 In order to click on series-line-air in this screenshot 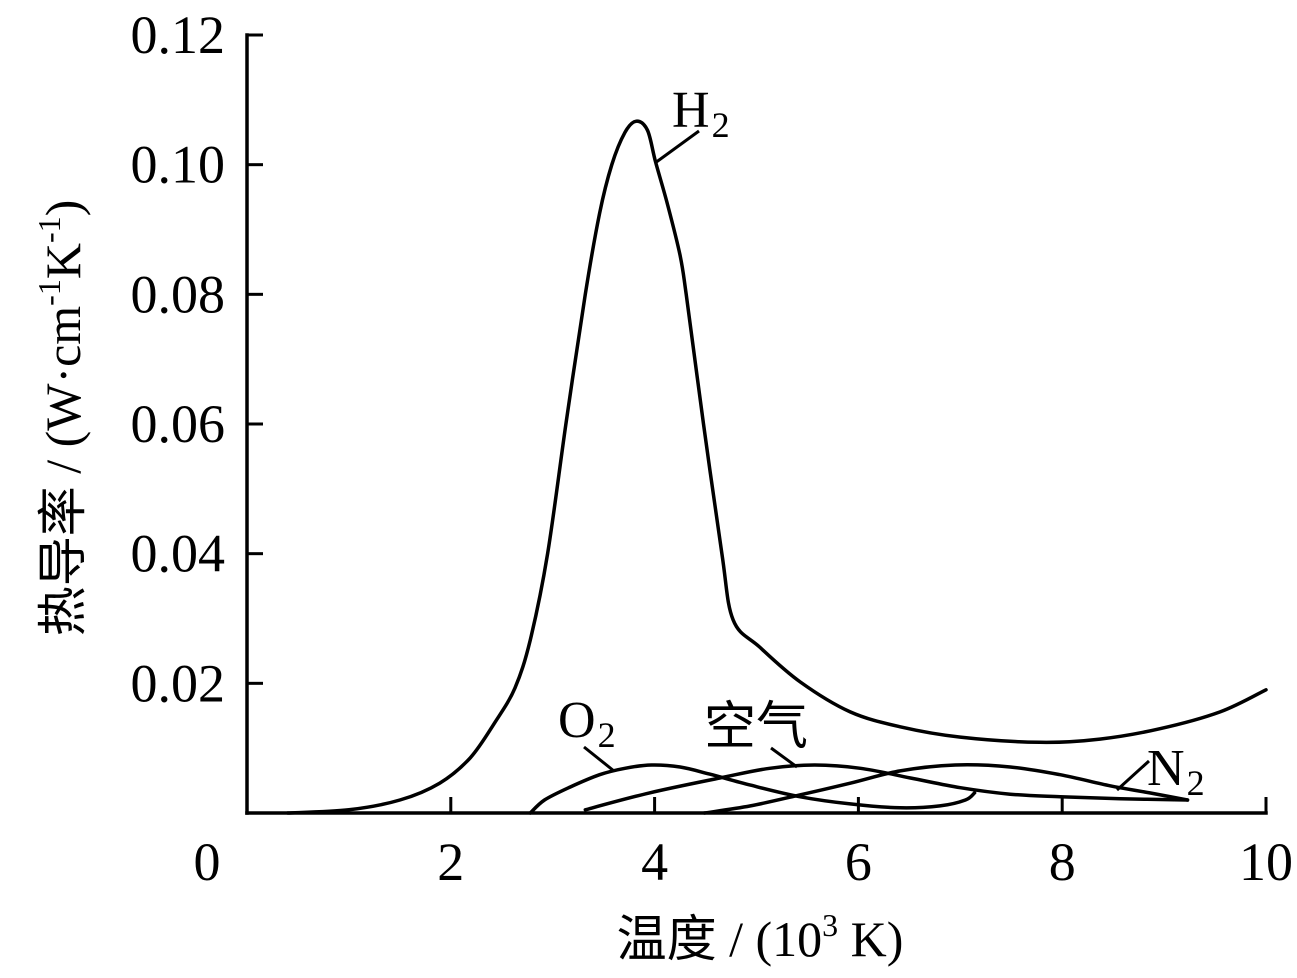, I will do `click(886, 787)`.